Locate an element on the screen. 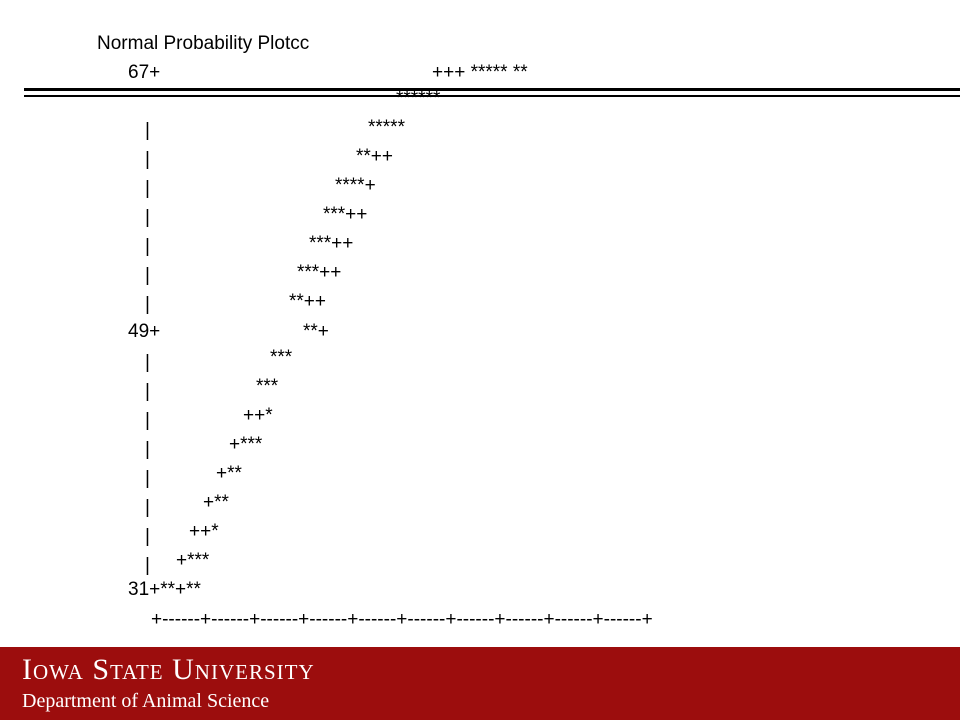 The height and width of the screenshot is (720, 960). horizontal-rule-bottom is located at coordinates (492, 96).